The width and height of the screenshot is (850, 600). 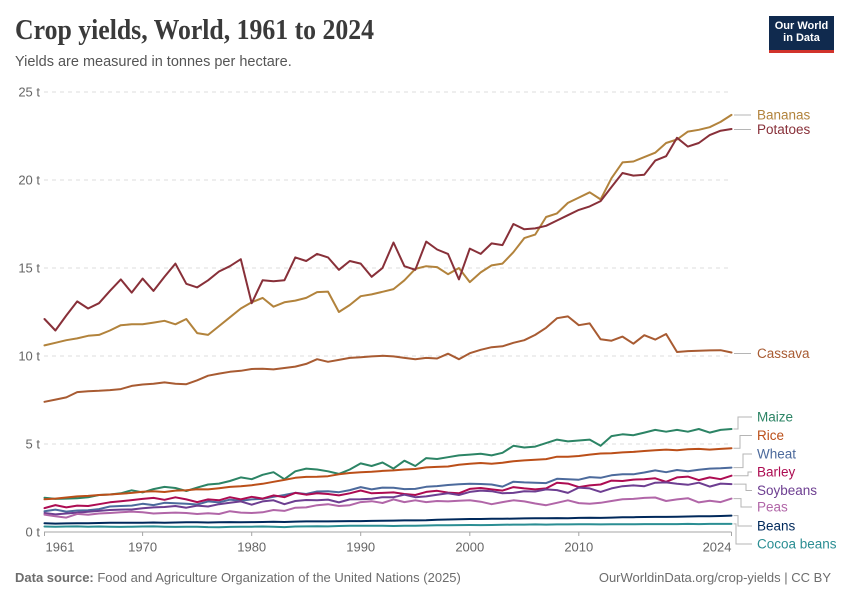 What do you see at coordinates (469, 547) in the screenshot?
I see `svg-text: 2000` at bounding box center [469, 547].